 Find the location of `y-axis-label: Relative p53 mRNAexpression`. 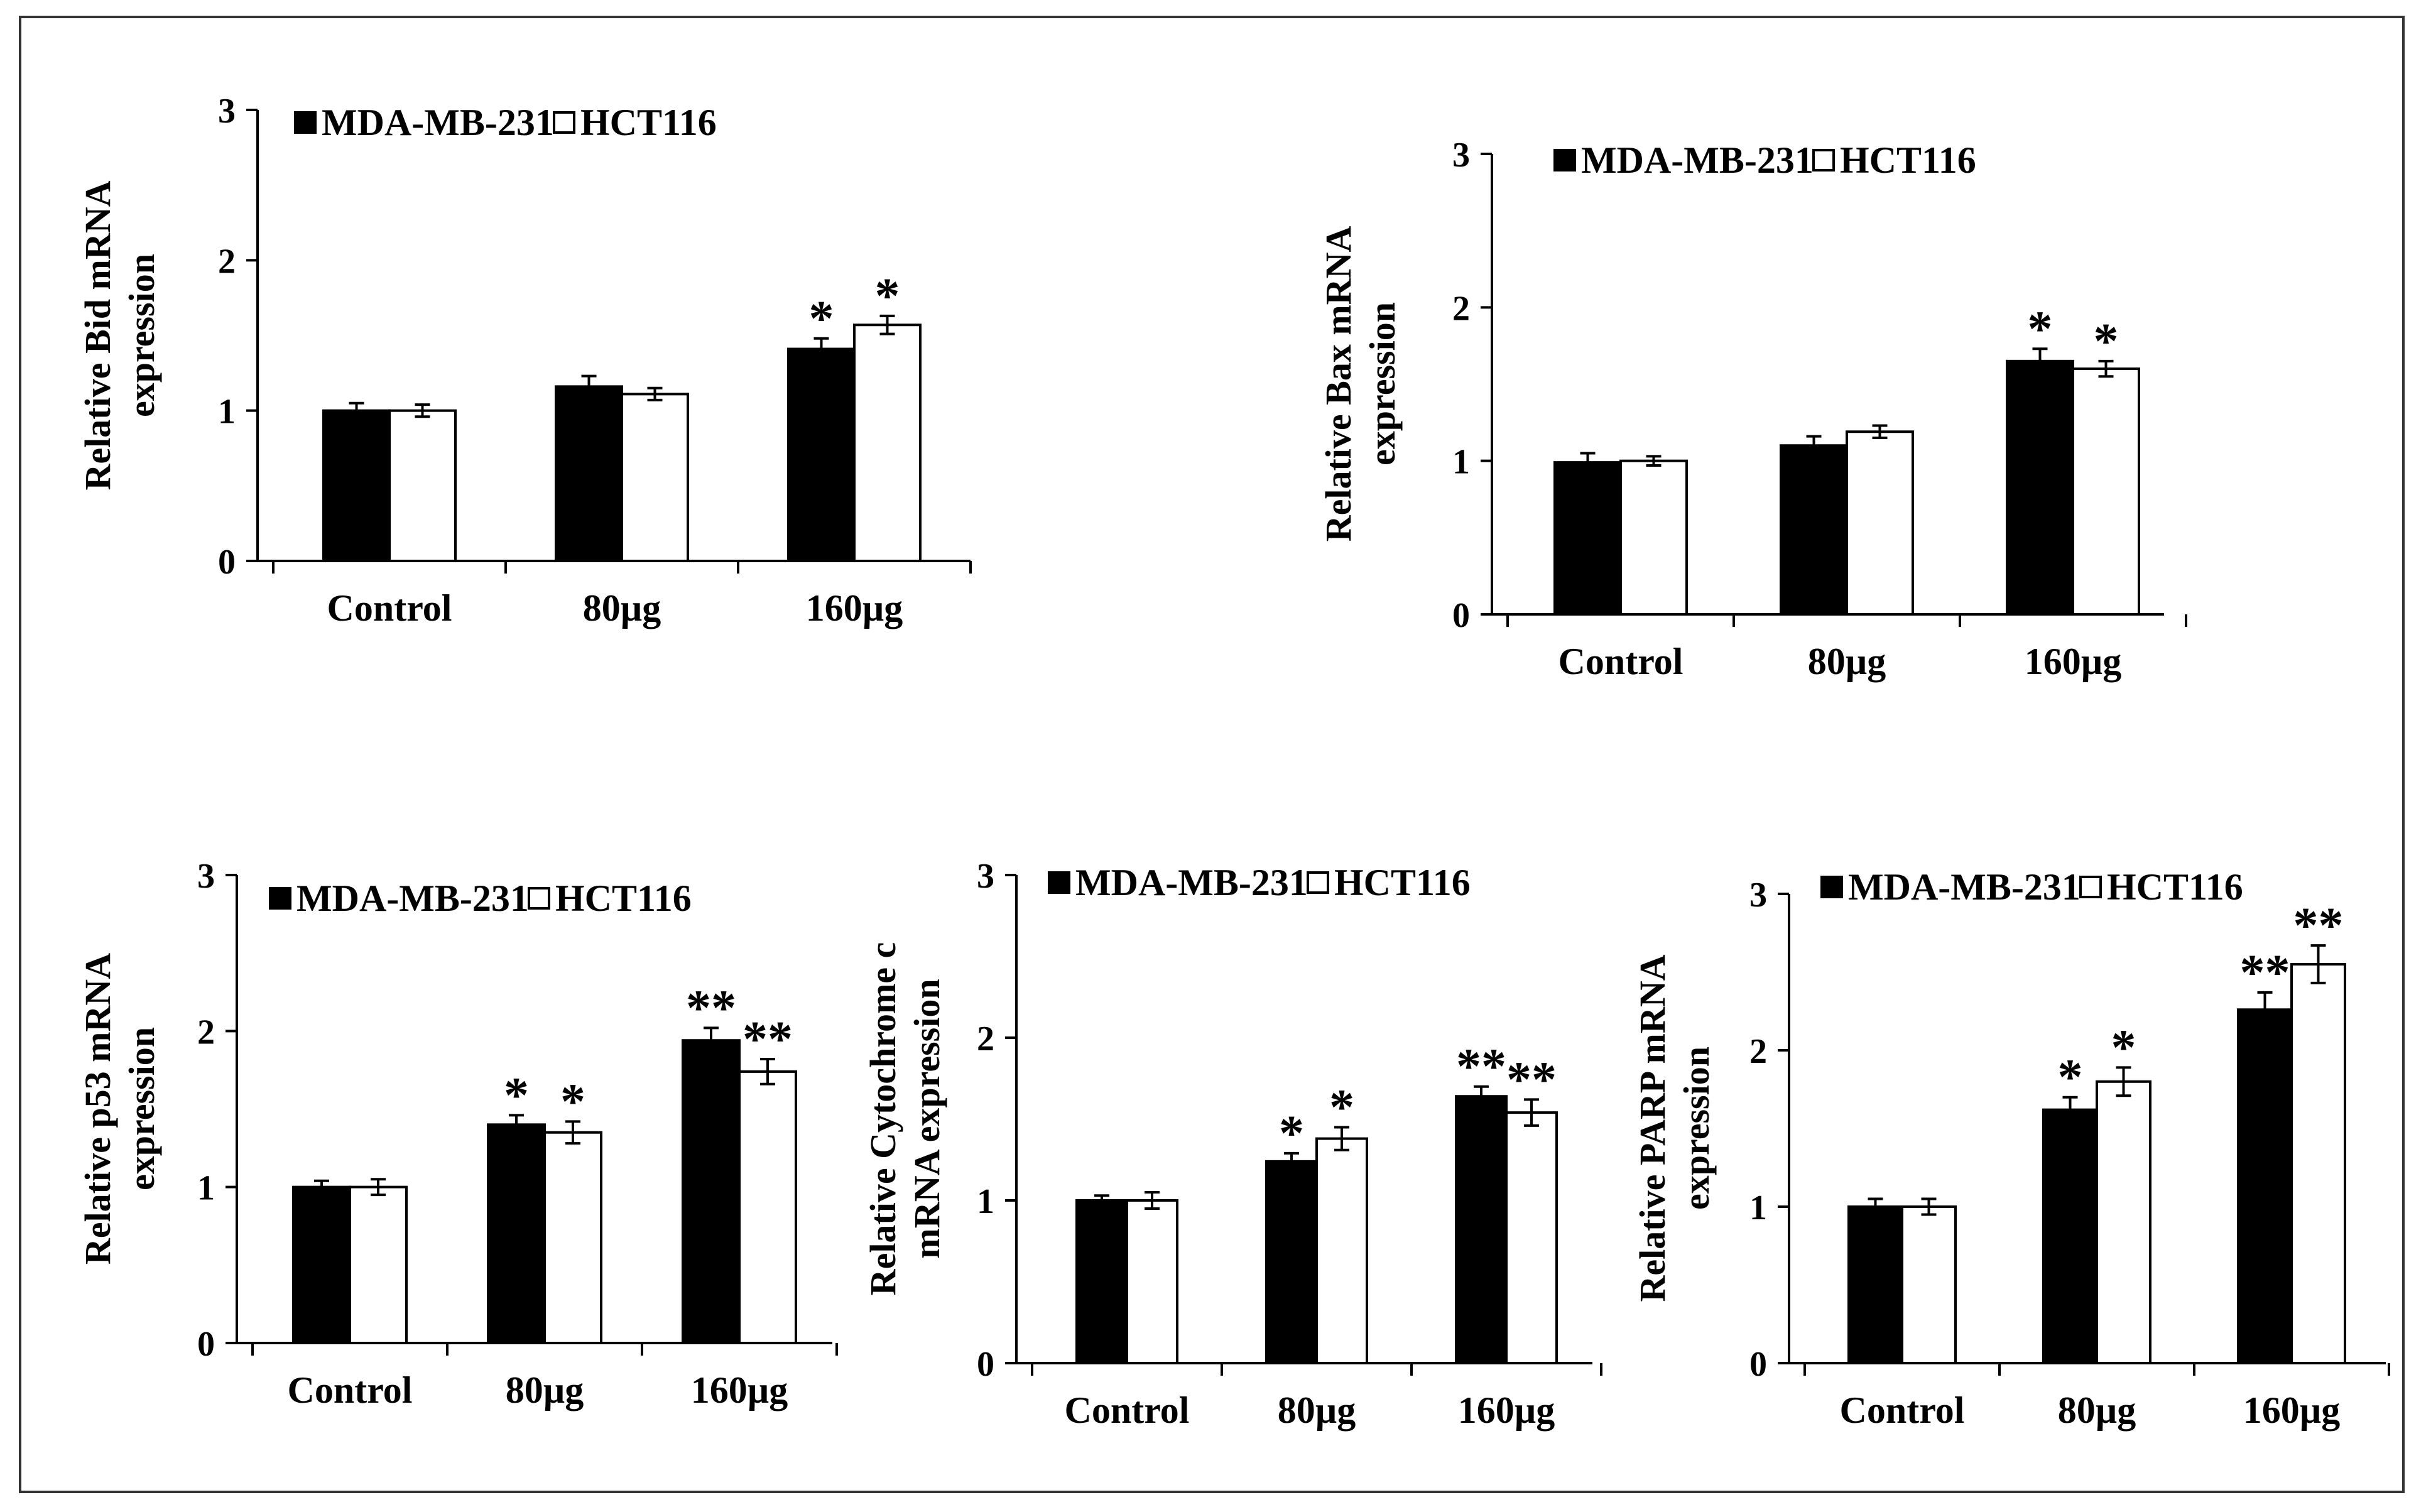

y-axis-label: Relative p53 mRNAexpression is located at coordinates (119, 1109).